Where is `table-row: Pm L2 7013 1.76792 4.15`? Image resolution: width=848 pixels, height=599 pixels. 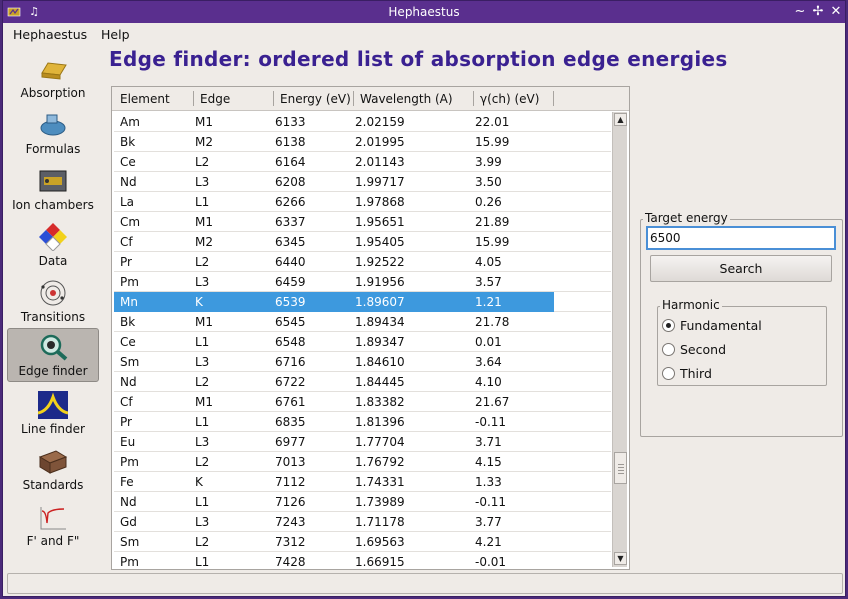 table-row: Pm L2 7013 1.76792 4.15 is located at coordinates (362, 462).